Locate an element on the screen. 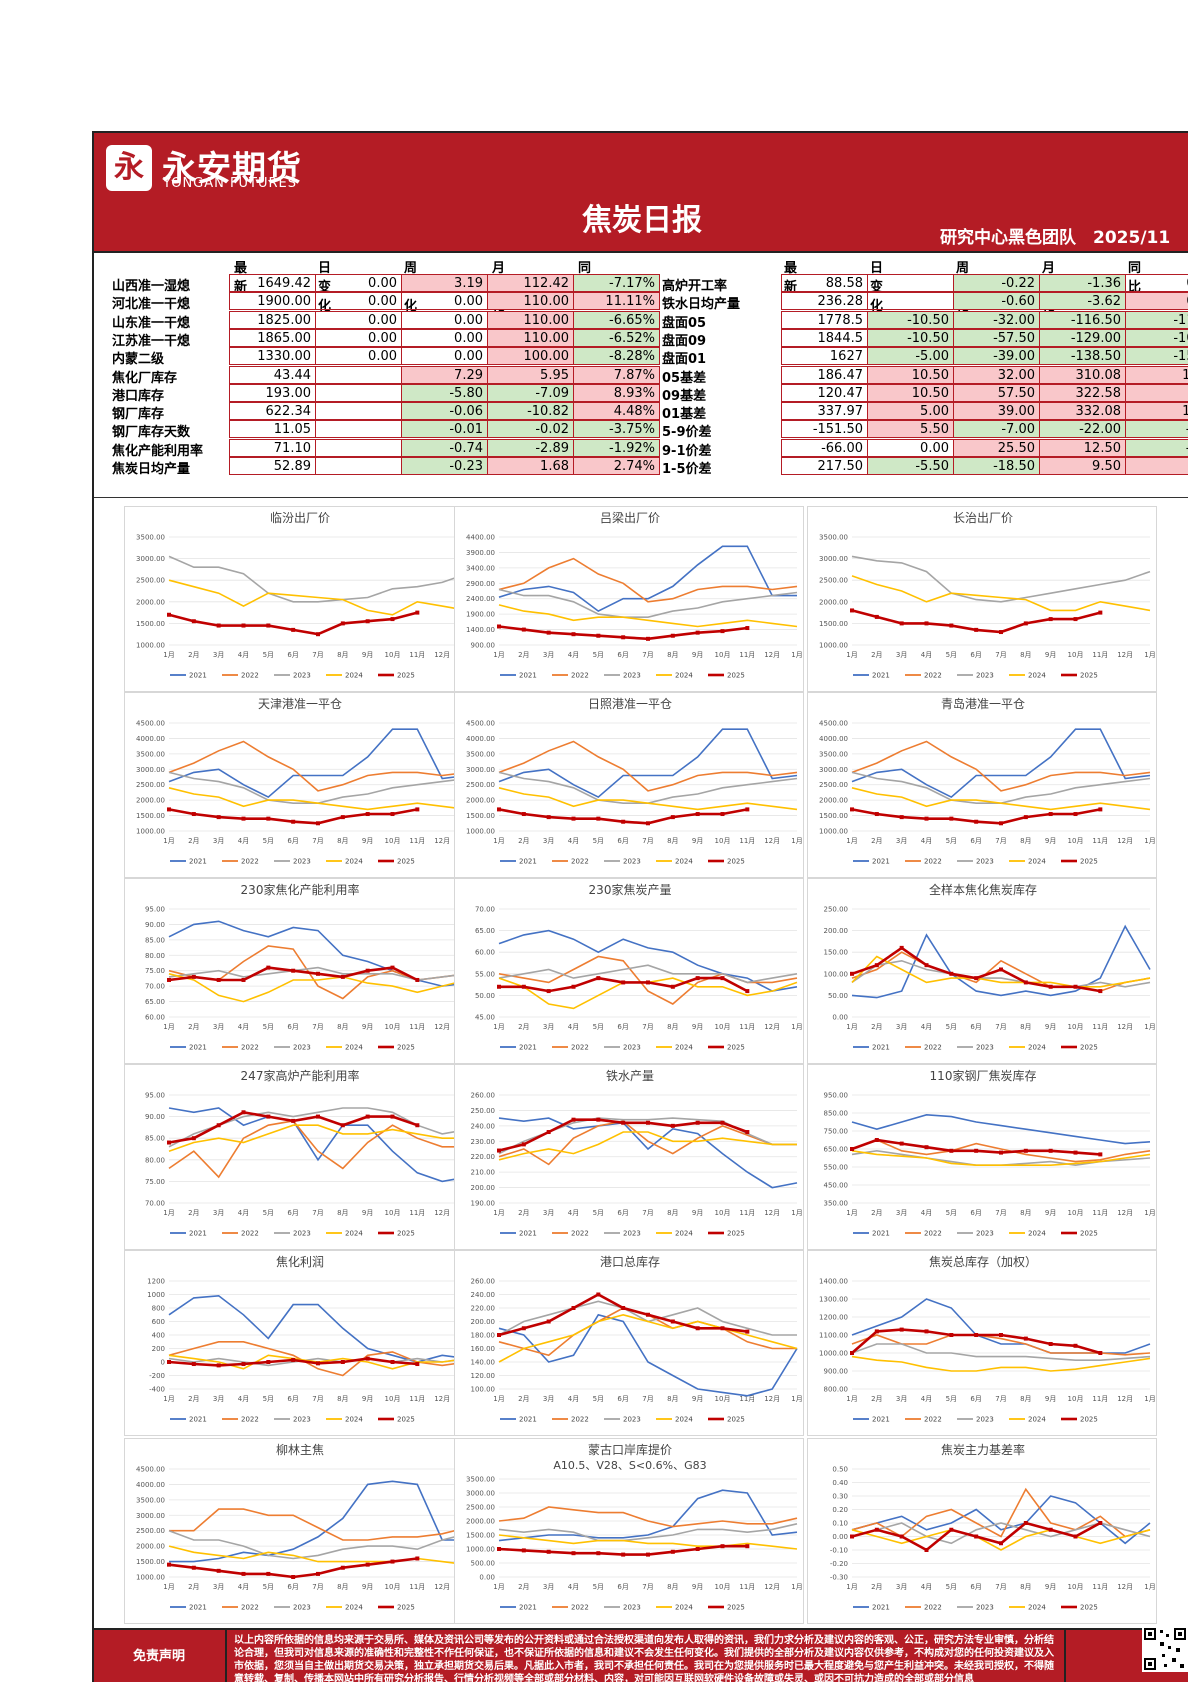 The width and height of the screenshot is (1188, 1682). y-tick-label: 4000.00 is located at coordinates (833, 739).